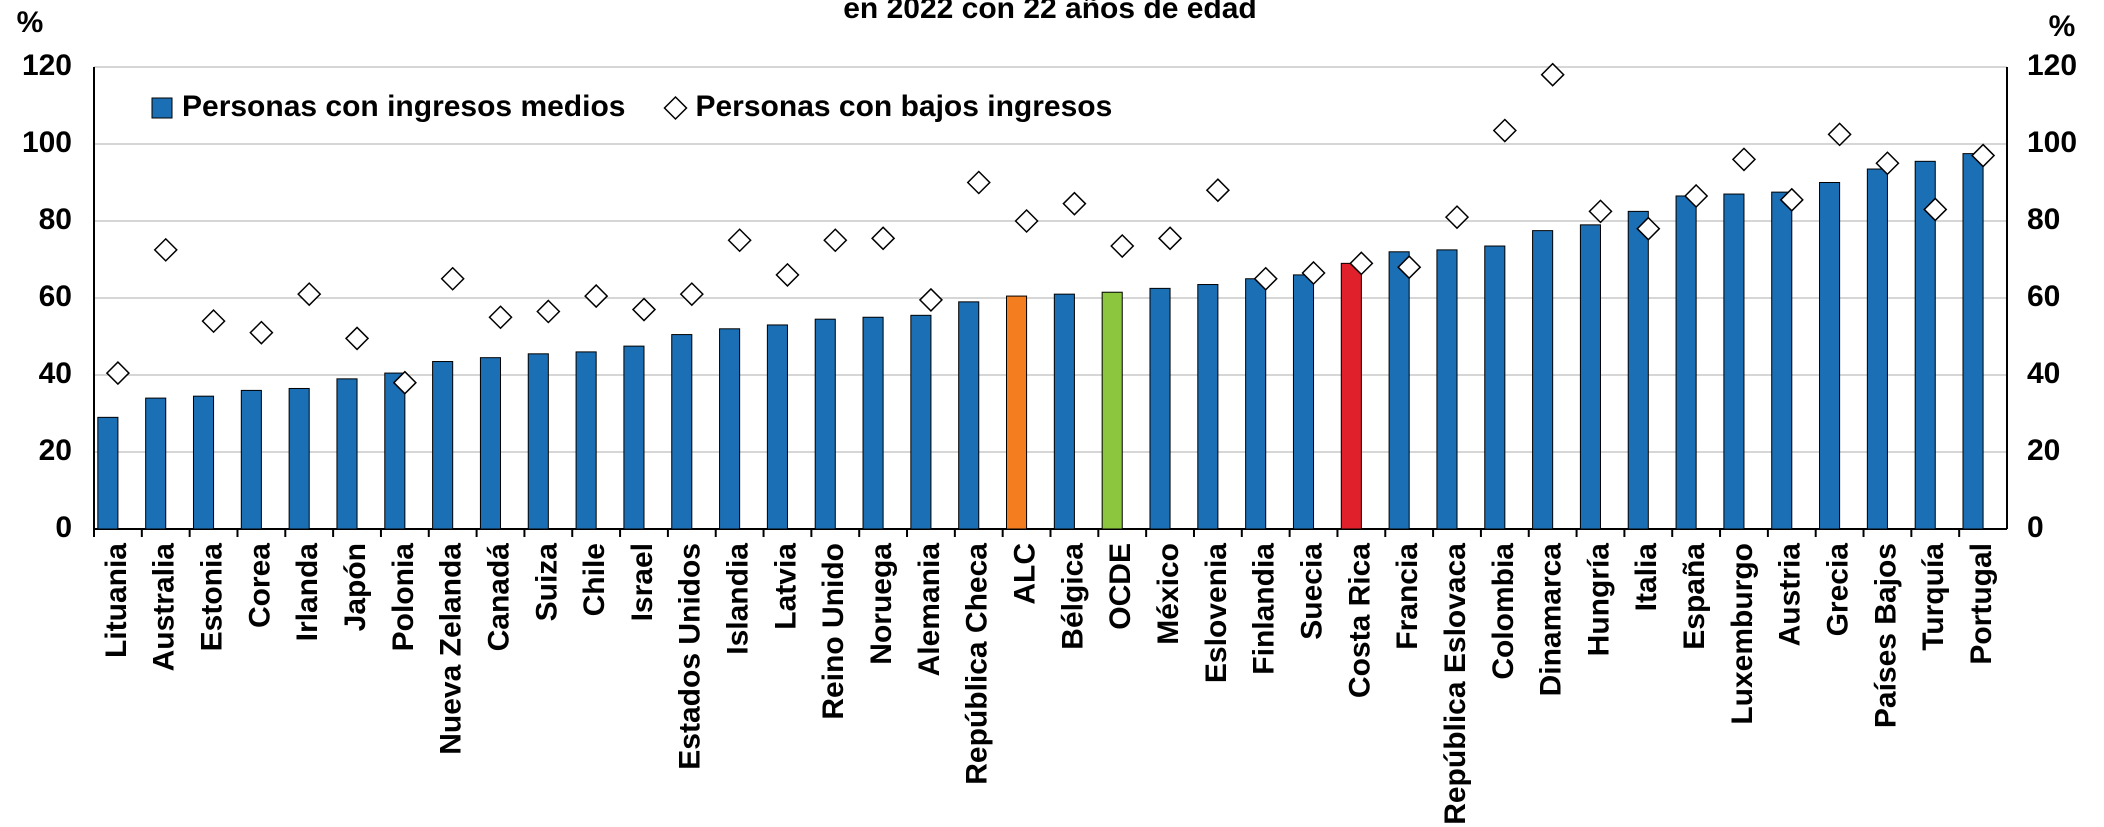 This screenshot has width=2104, height=827. Describe the element at coordinates (259, 585) in the screenshot. I see `x-tick-label: Corea` at that location.